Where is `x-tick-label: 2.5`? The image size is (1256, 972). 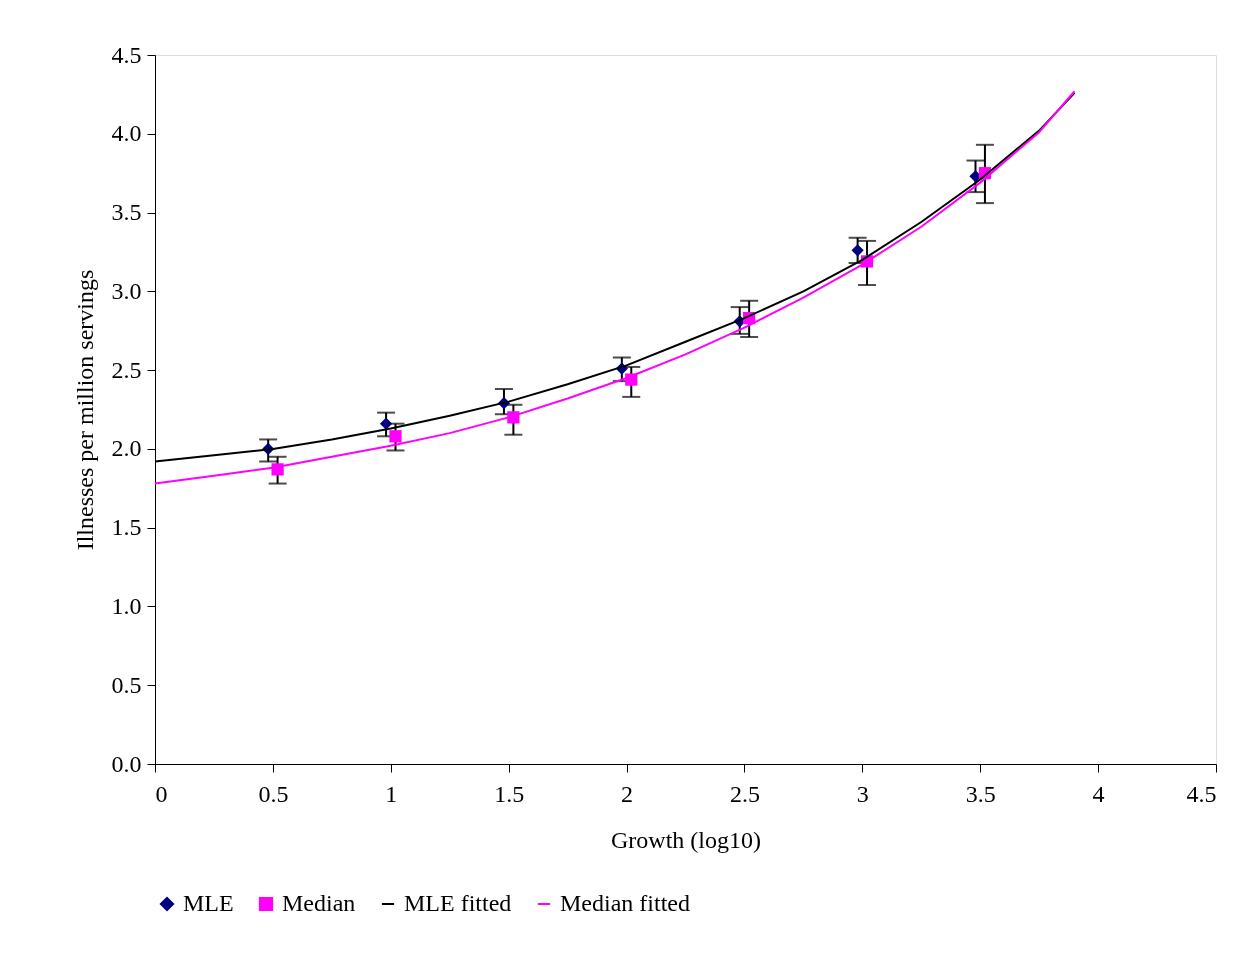
x-tick-label: 2.5 is located at coordinates (744, 793).